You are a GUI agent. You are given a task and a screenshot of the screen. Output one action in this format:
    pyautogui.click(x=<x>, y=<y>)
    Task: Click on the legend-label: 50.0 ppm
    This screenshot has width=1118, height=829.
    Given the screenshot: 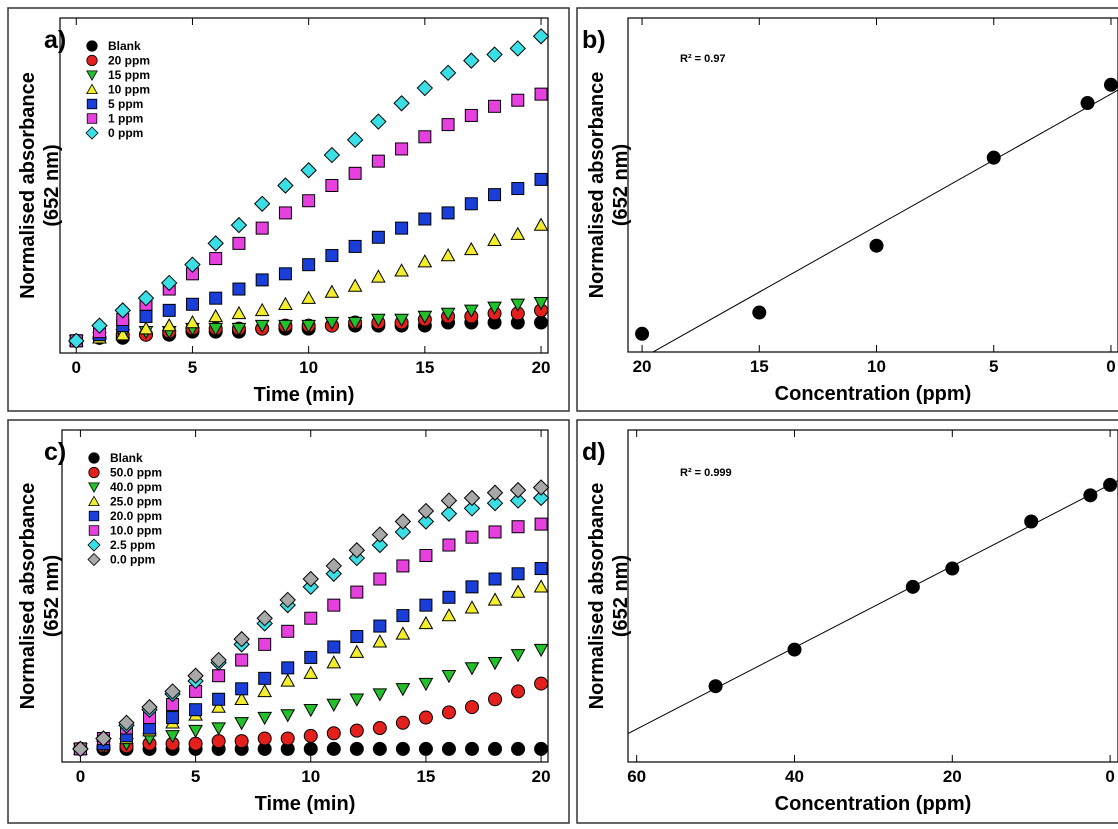 What is the action you would take?
    pyautogui.click(x=136, y=473)
    